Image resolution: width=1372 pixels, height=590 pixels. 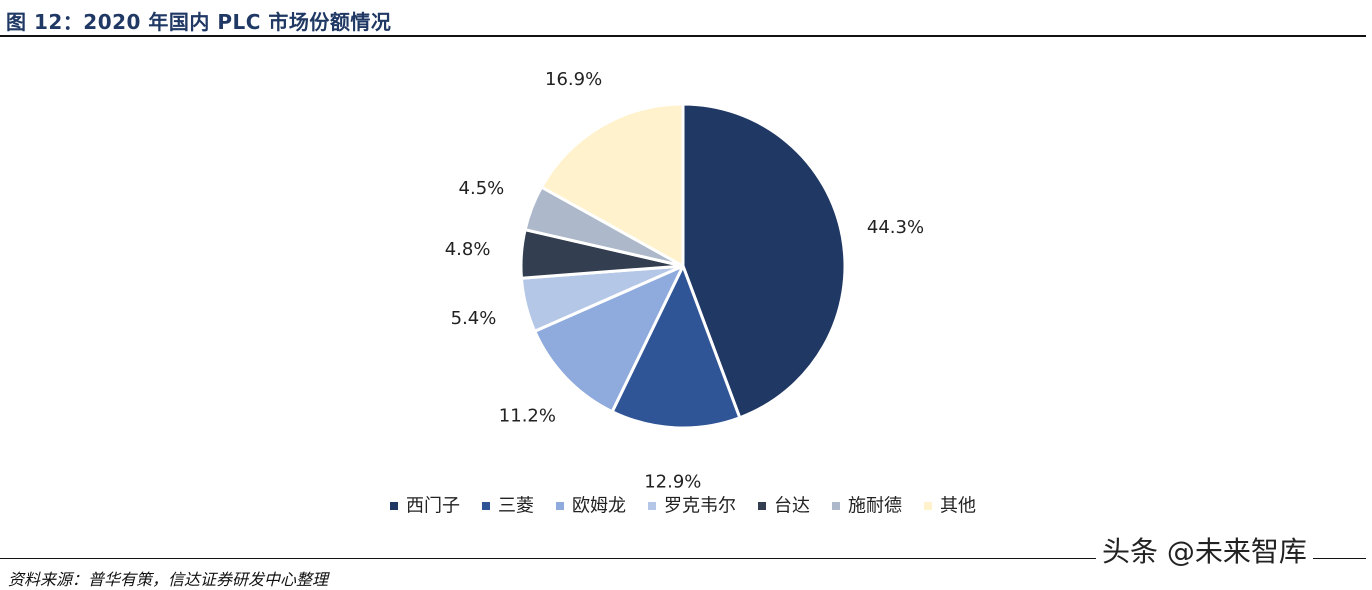 I want to click on slice-label-3: 5.4%, so click(x=474, y=318).